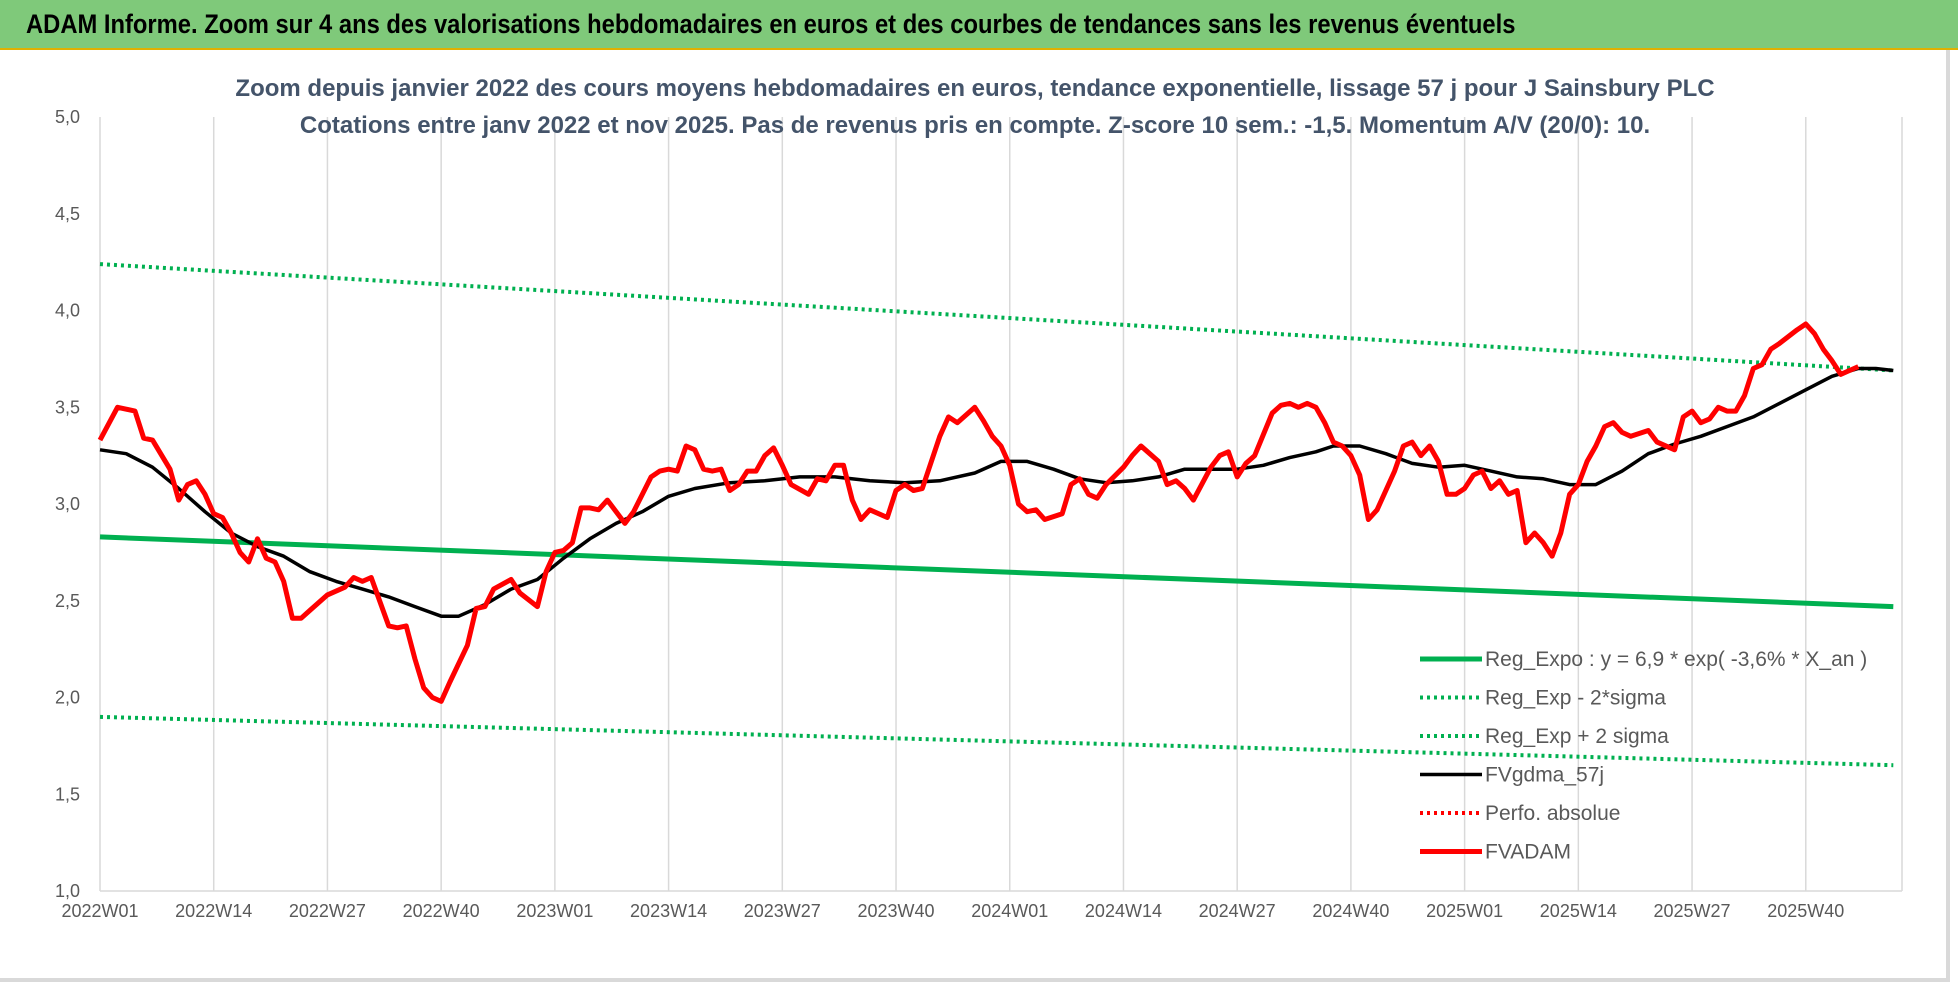 This screenshot has width=1958, height=984. I want to click on y-axis: 1,0 1,5 2,0 2,5 3,0 3,5 4,0 4,5 5,0, so click(67, 504).